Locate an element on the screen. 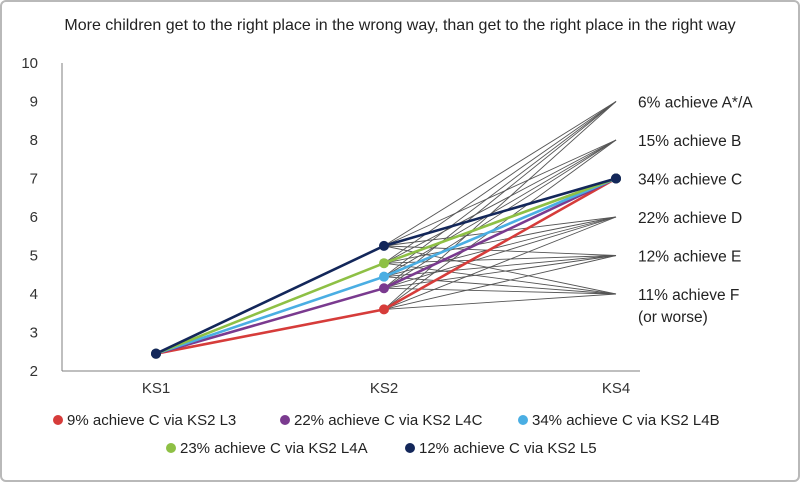  x-tick-label: KS1 is located at coordinates (156, 388).